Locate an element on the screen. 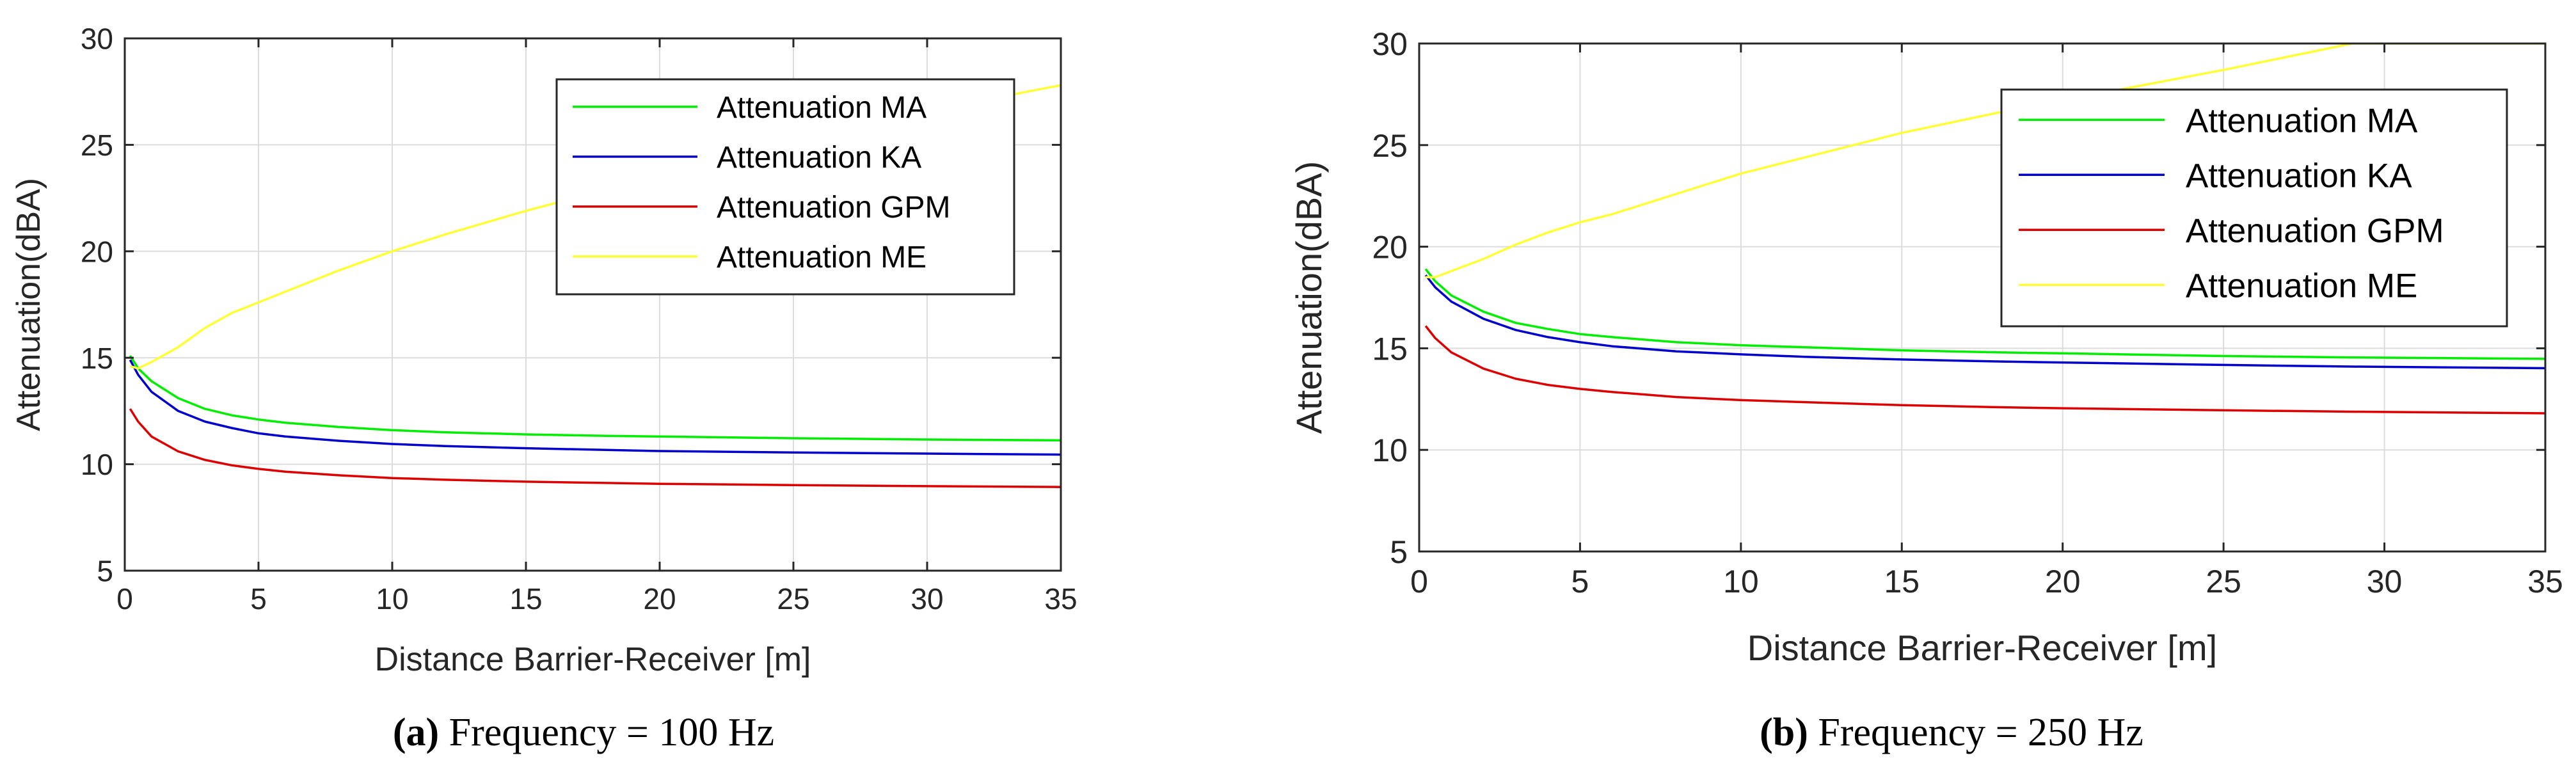 The height and width of the screenshot is (769, 2576). figure-caption: (a) Frequency = 100 Hz is located at coordinates (583, 732).